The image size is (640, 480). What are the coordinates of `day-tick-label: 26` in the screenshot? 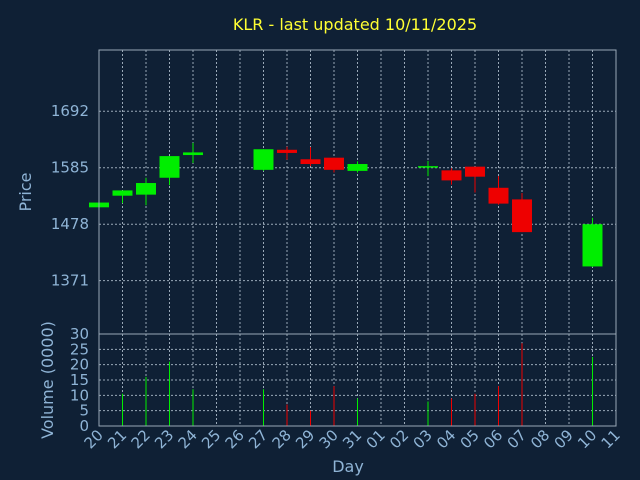 It's located at (235, 439).